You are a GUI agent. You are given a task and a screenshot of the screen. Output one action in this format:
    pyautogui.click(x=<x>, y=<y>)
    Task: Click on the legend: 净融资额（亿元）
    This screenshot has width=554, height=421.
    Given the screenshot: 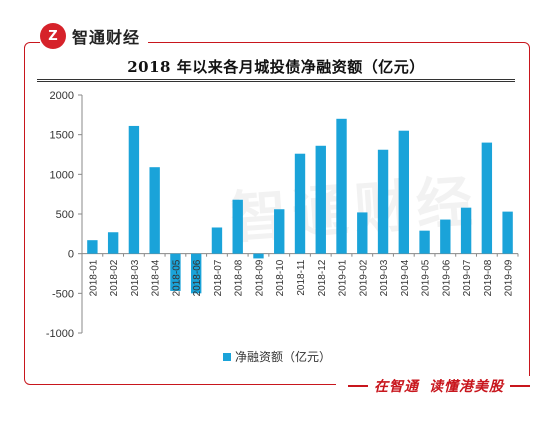 What is the action you would take?
    pyautogui.click(x=277, y=356)
    